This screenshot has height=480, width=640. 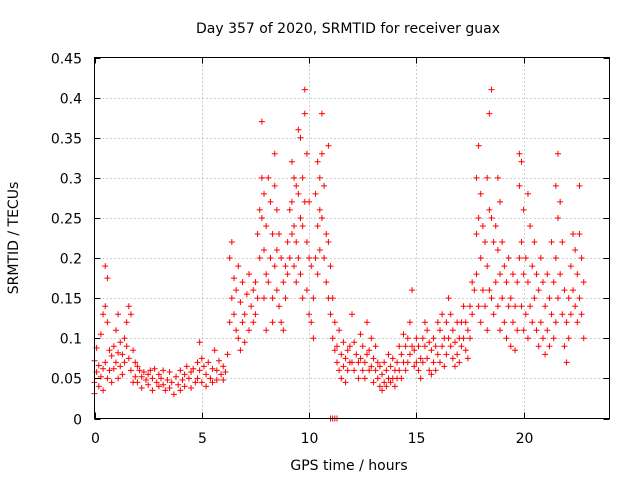 I want to click on x-tick-label: 15, so click(x=417, y=439).